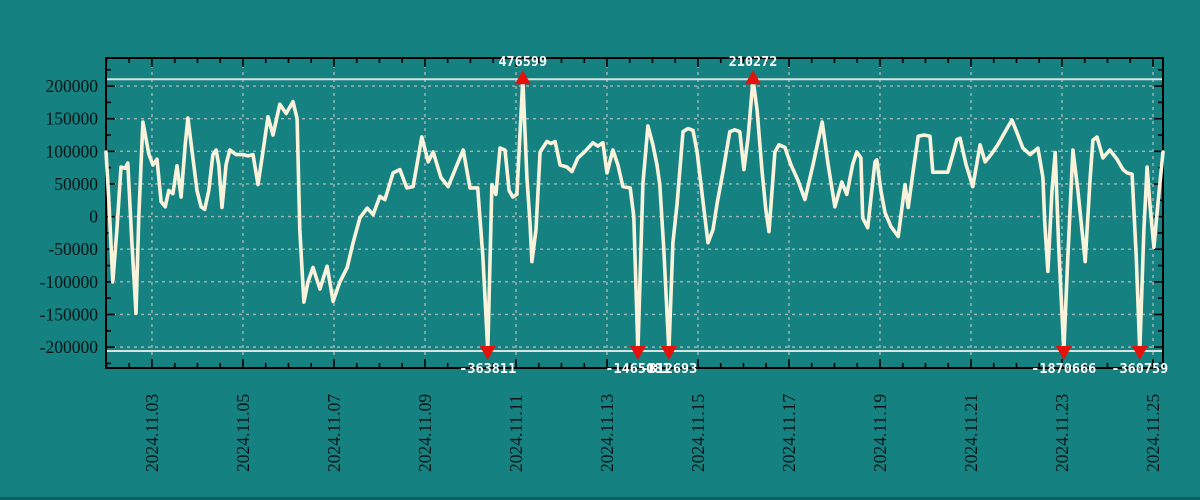 This screenshot has width=1200, height=500. I want to click on y-tick-label: -100000, so click(69, 282).